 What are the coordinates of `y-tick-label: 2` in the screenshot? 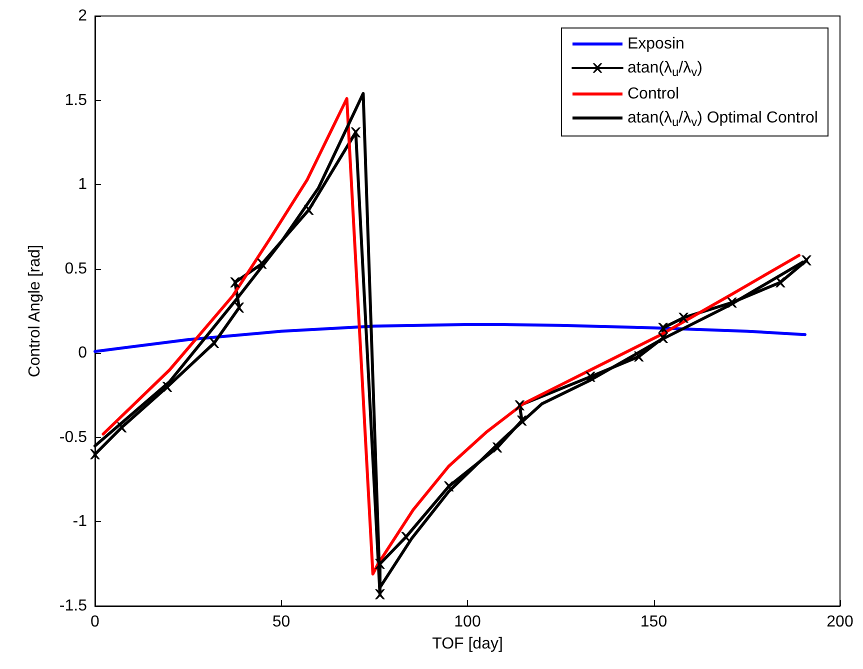 It's located at (83, 16).